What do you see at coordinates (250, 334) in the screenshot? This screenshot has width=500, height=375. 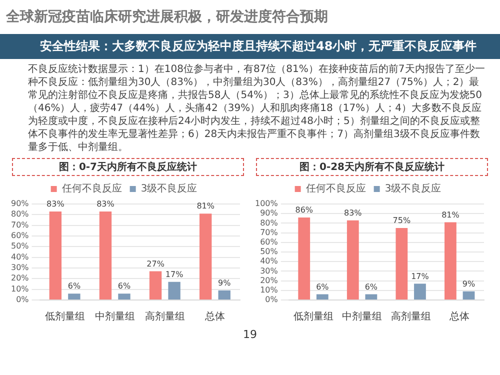 I see `text: 19` at bounding box center [250, 334].